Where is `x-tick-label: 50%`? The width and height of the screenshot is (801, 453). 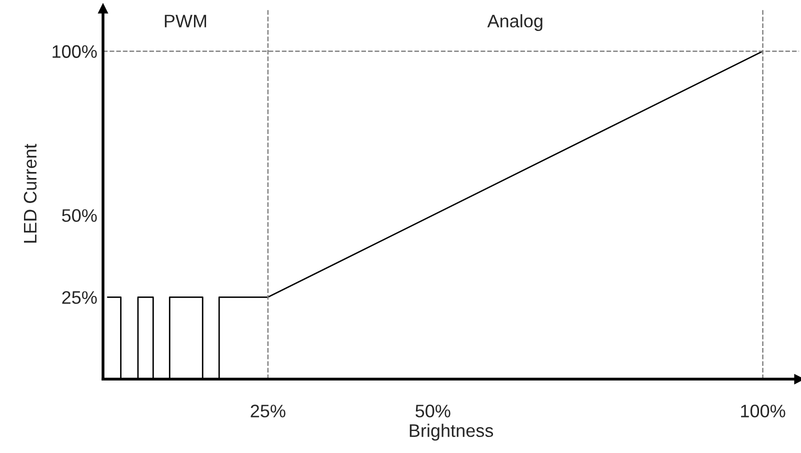 x-tick-label: 50% is located at coordinates (433, 411).